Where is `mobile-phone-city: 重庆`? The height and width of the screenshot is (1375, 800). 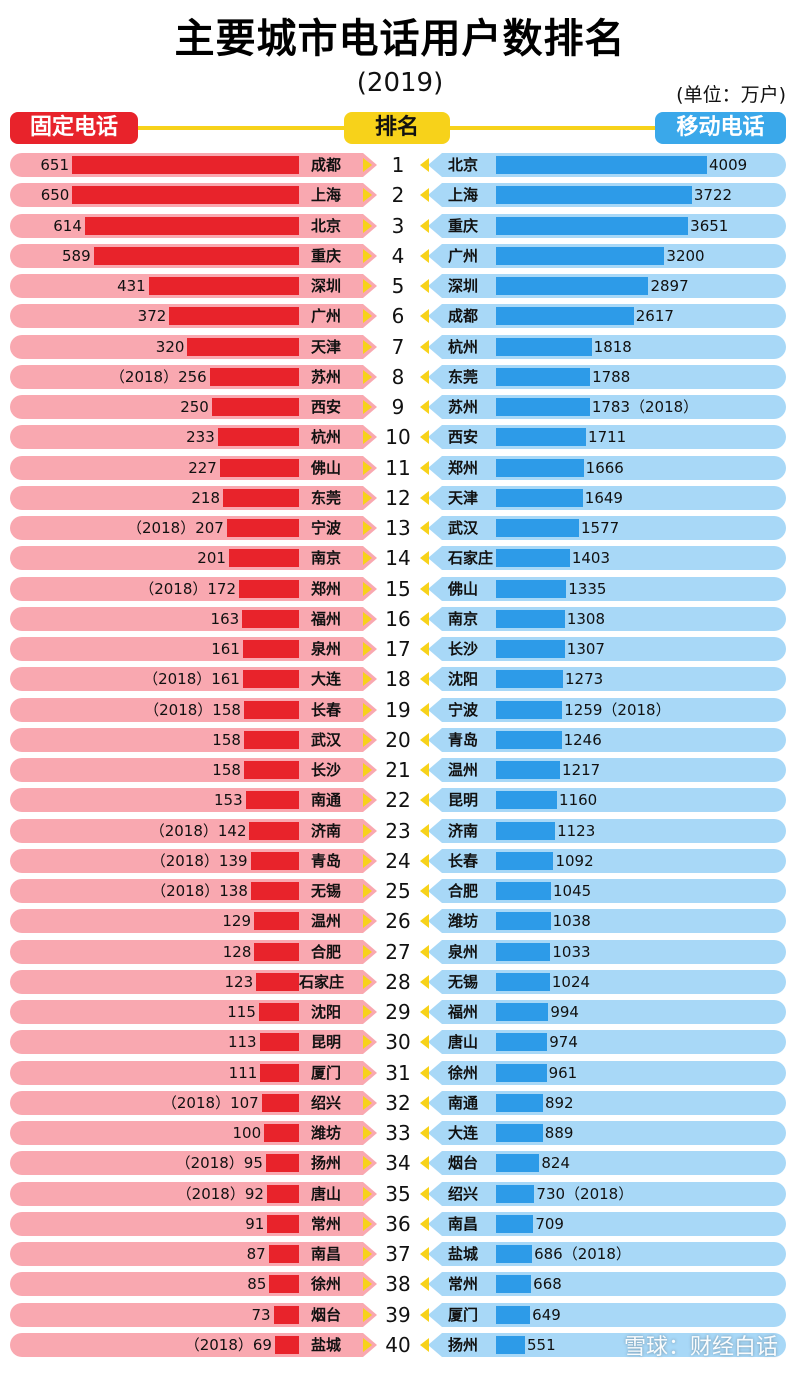 mobile-phone-city: 重庆 is located at coordinates (463, 225).